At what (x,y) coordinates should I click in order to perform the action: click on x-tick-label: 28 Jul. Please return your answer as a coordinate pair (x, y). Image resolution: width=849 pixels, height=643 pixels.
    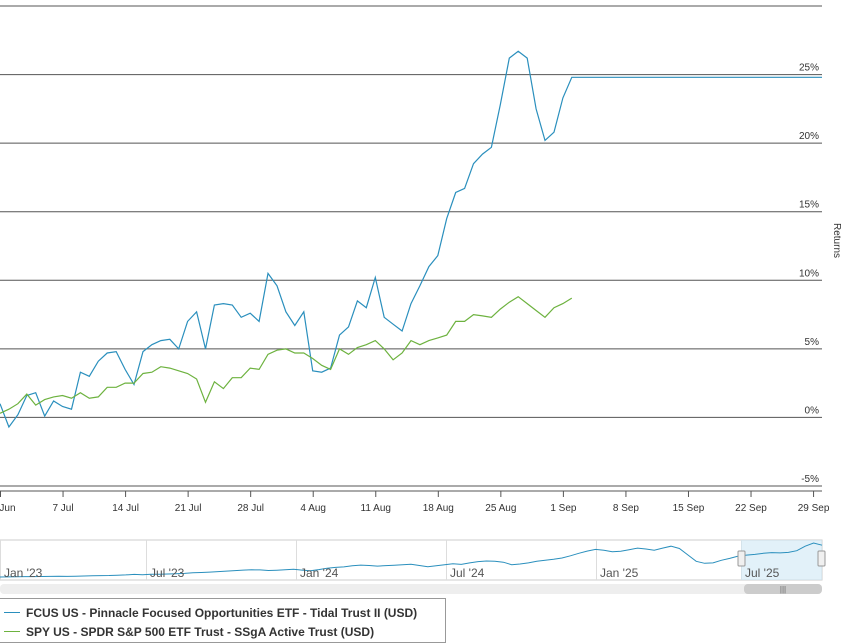
    Looking at the image, I should click on (250, 508).